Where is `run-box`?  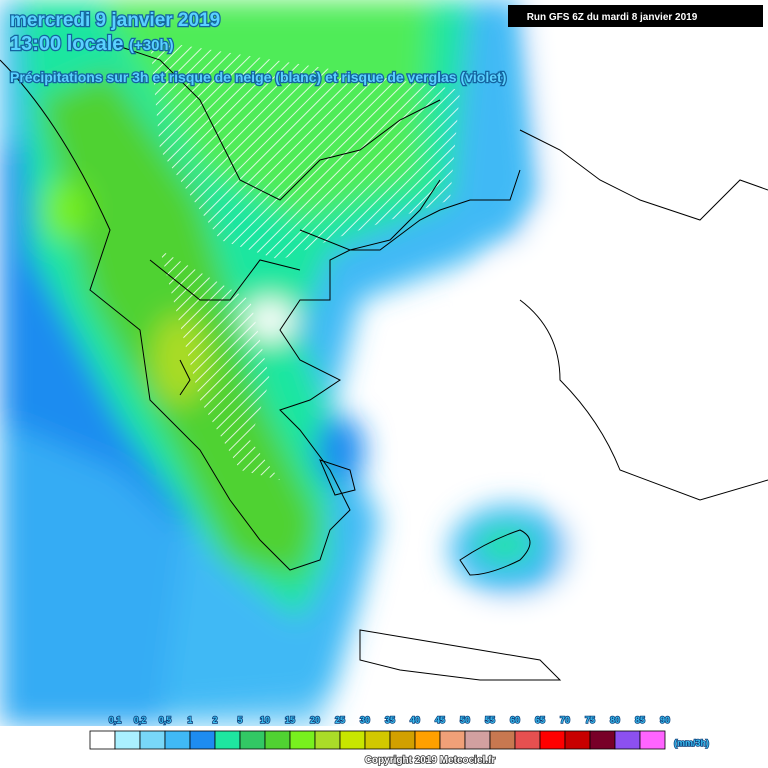
run-box is located at coordinates (635, 16).